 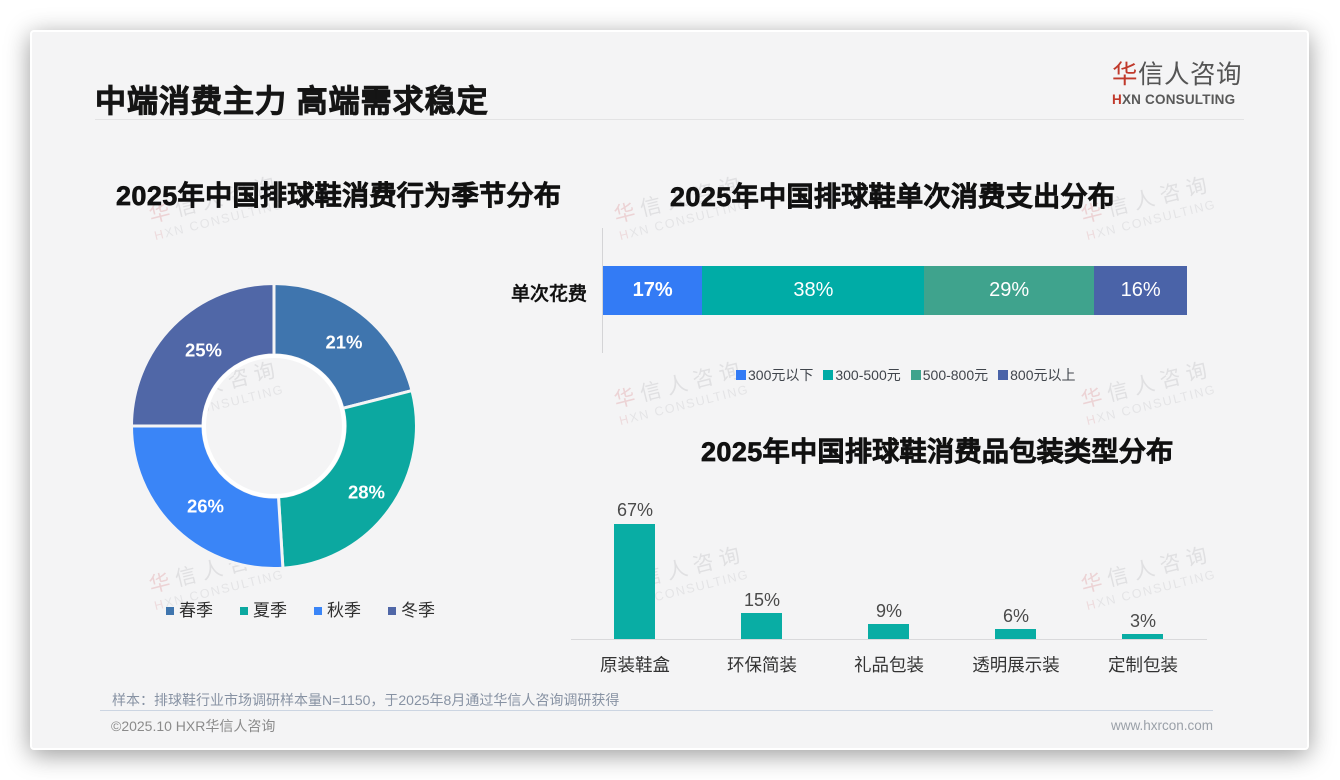 What do you see at coordinates (343, 342) in the screenshot?
I see `svg-text: 21%` at bounding box center [343, 342].